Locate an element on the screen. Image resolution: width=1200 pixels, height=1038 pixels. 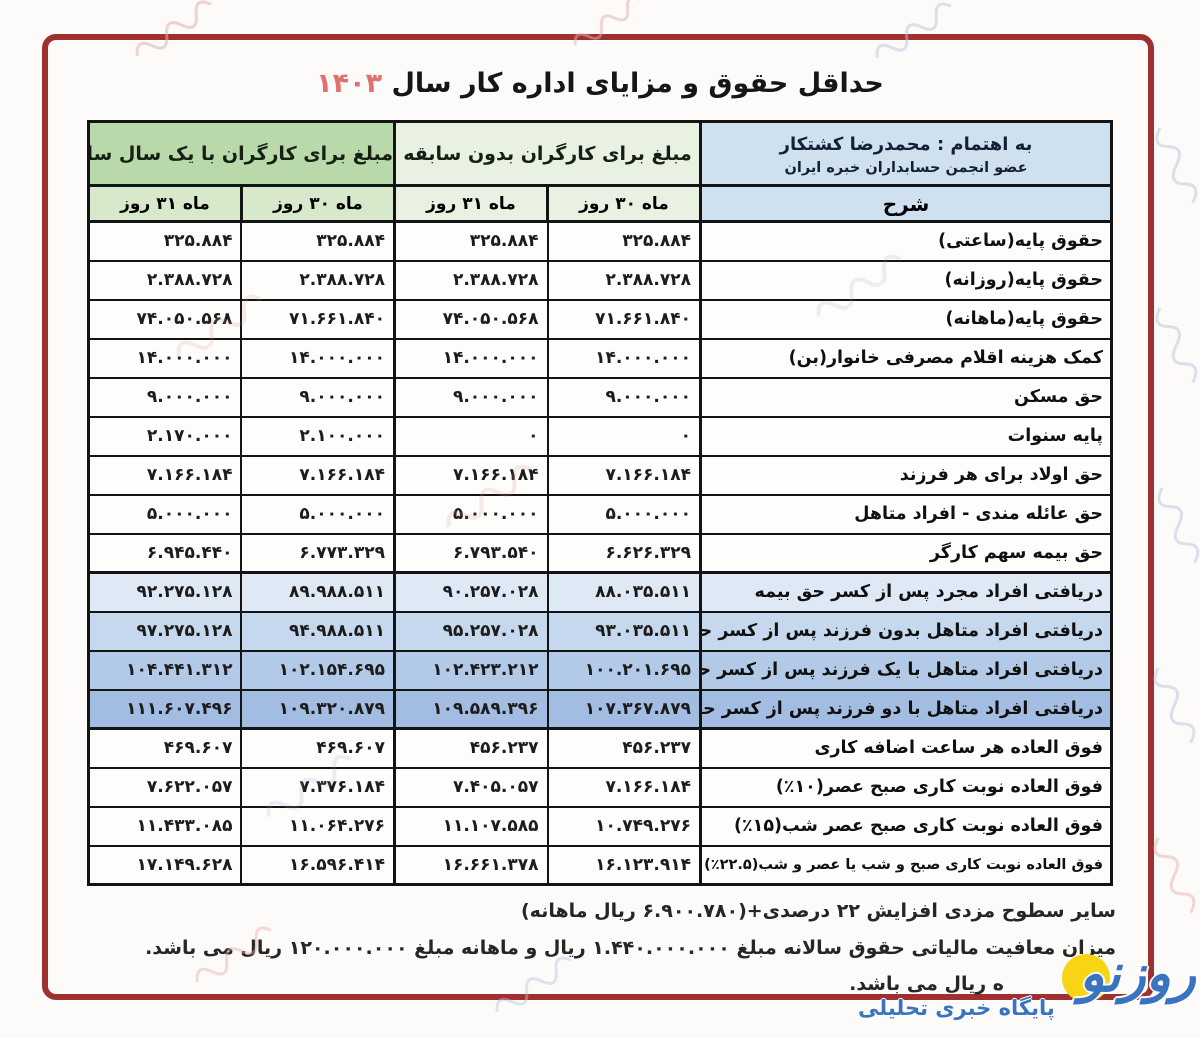
value-cell: ۱۶.۵۹۶.۴۱۴ is located at coordinates (318, 865).